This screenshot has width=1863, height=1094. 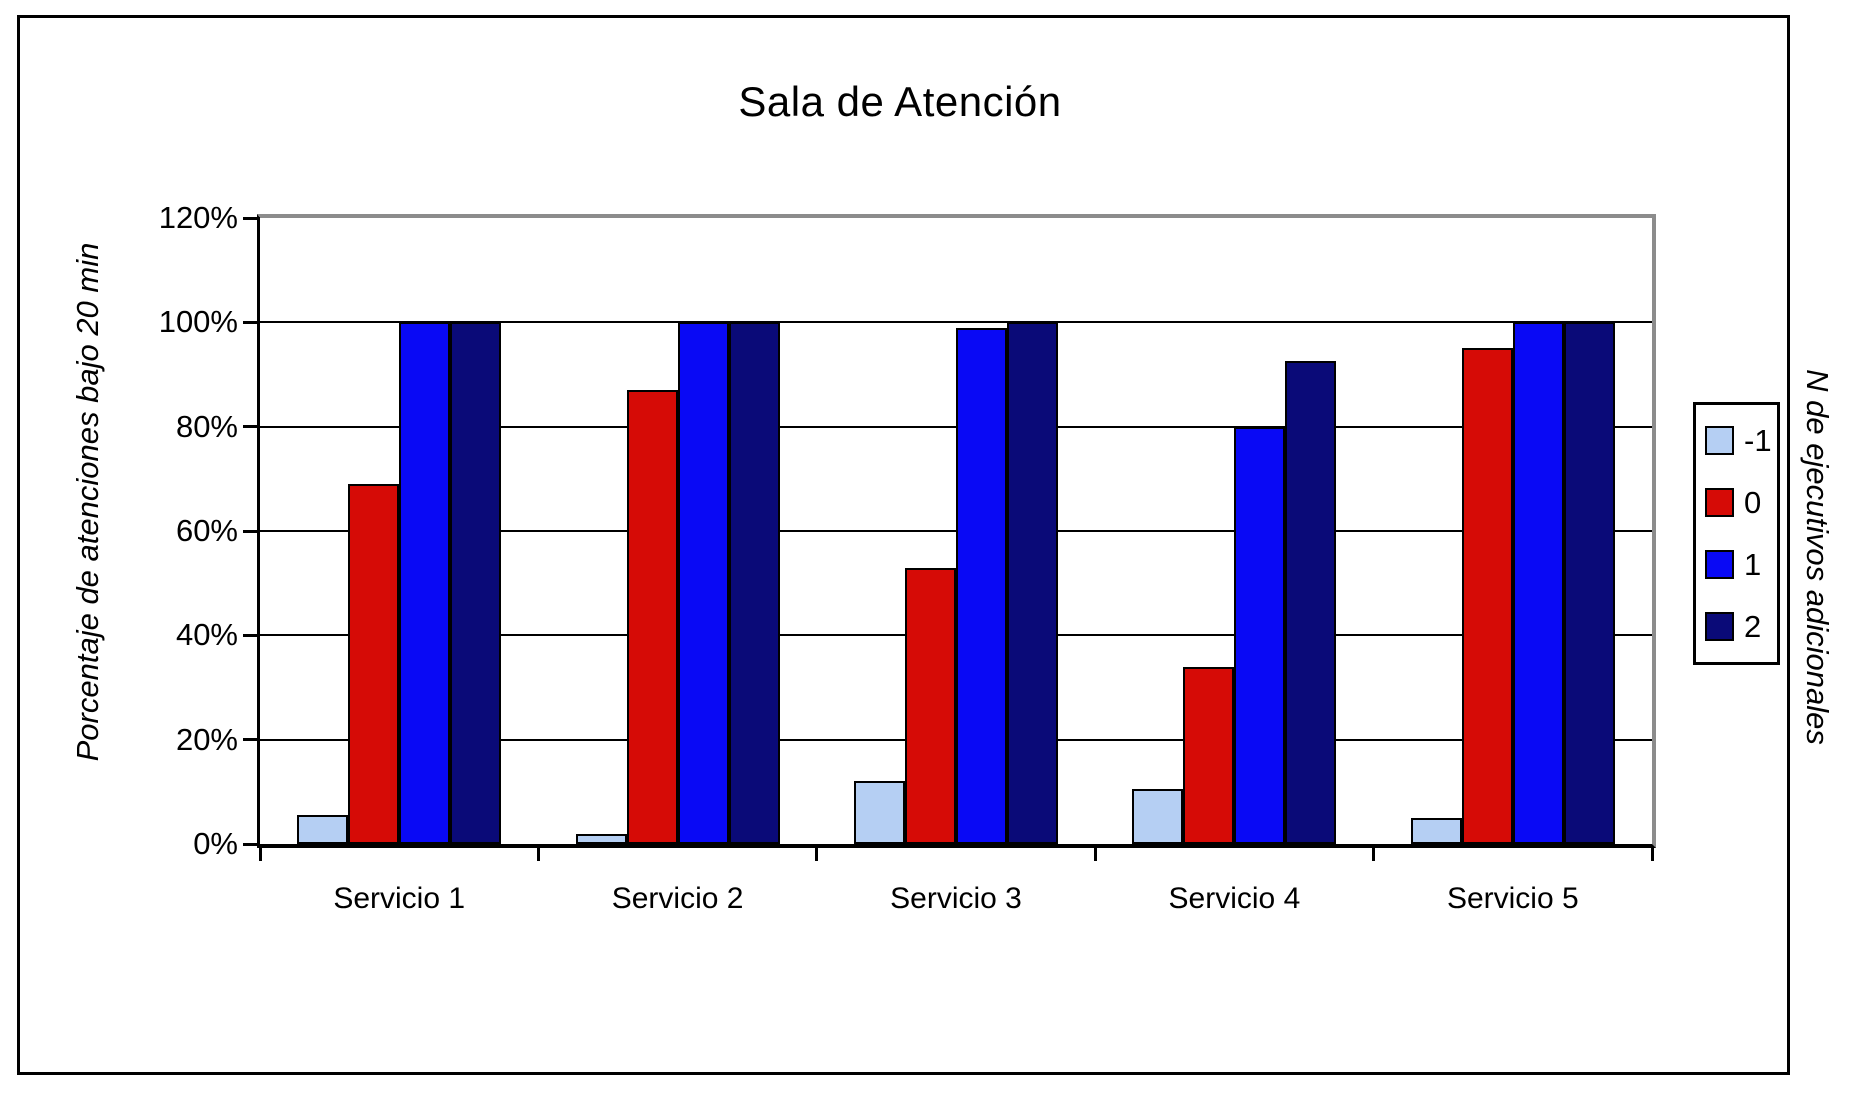 I want to click on legend-label: -1, so click(x=1758, y=440).